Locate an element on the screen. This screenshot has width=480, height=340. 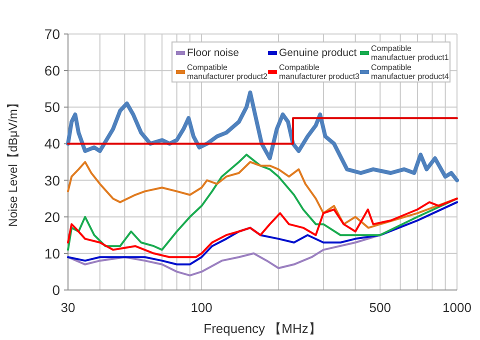
y-tick-label: 50 is located at coordinates (52, 107).